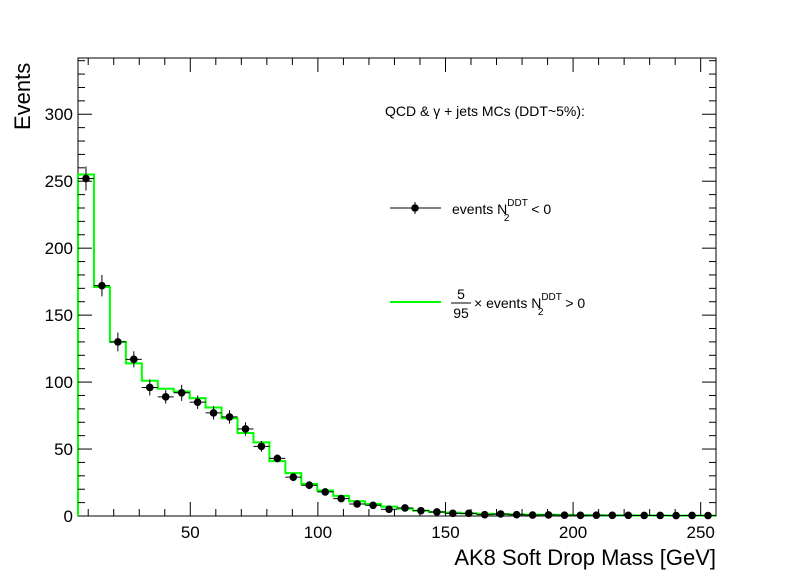 The height and width of the screenshot is (574, 796). Describe the element at coordinates (318, 532) in the screenshot. I see `x-tick-label: 100` at that location.